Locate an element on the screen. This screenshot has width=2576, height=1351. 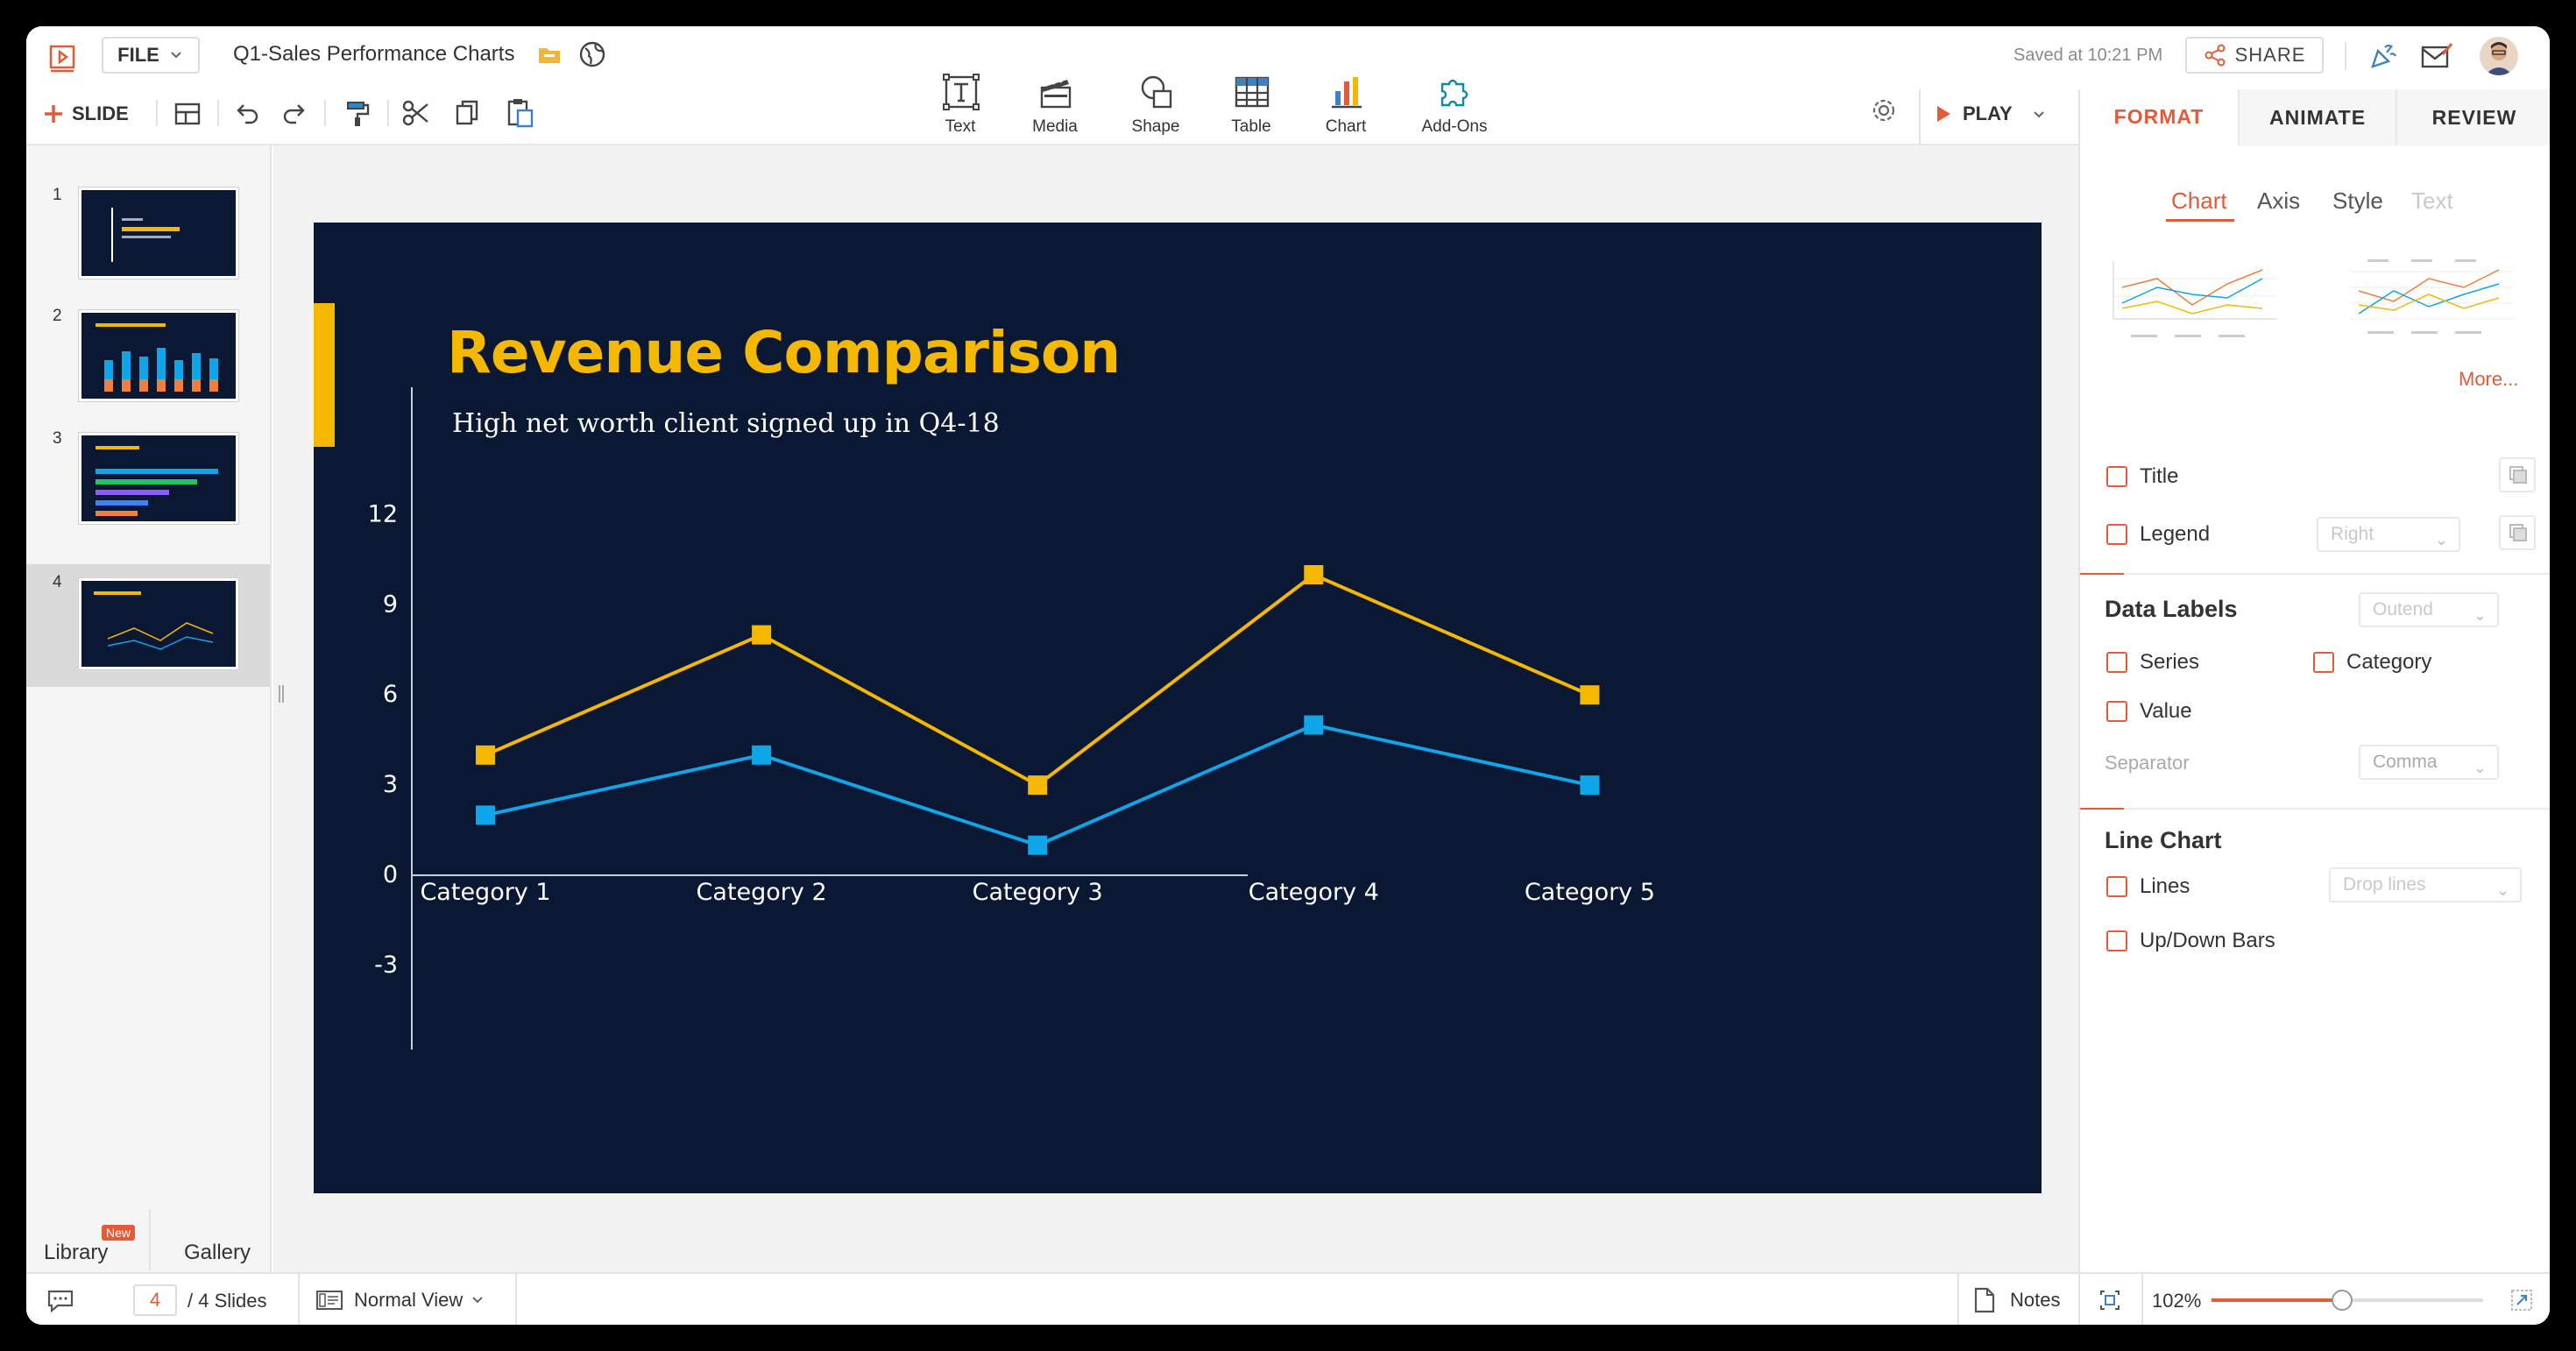
current-slide-input: 4 is located at coordinates (155, 1300).